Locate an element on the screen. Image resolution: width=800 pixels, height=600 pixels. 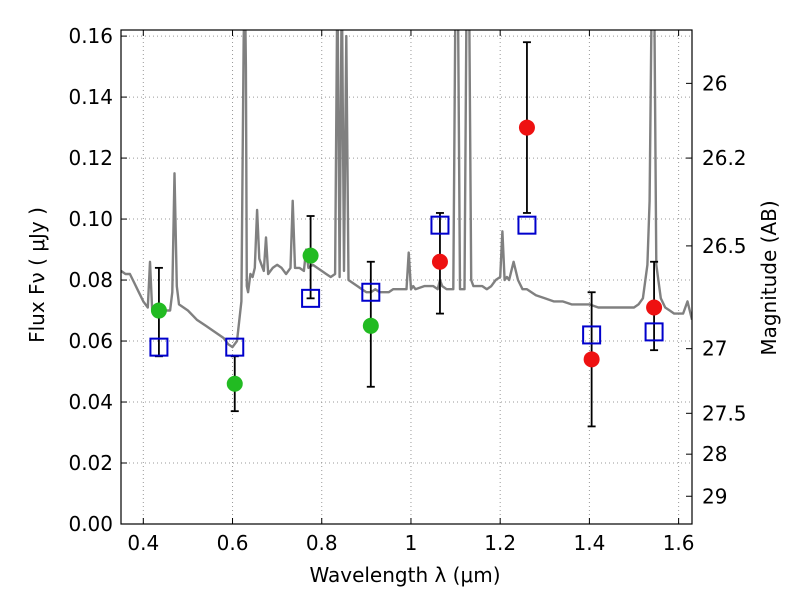
y-tick-label: 0.00 is located at coordinates (90, 524).